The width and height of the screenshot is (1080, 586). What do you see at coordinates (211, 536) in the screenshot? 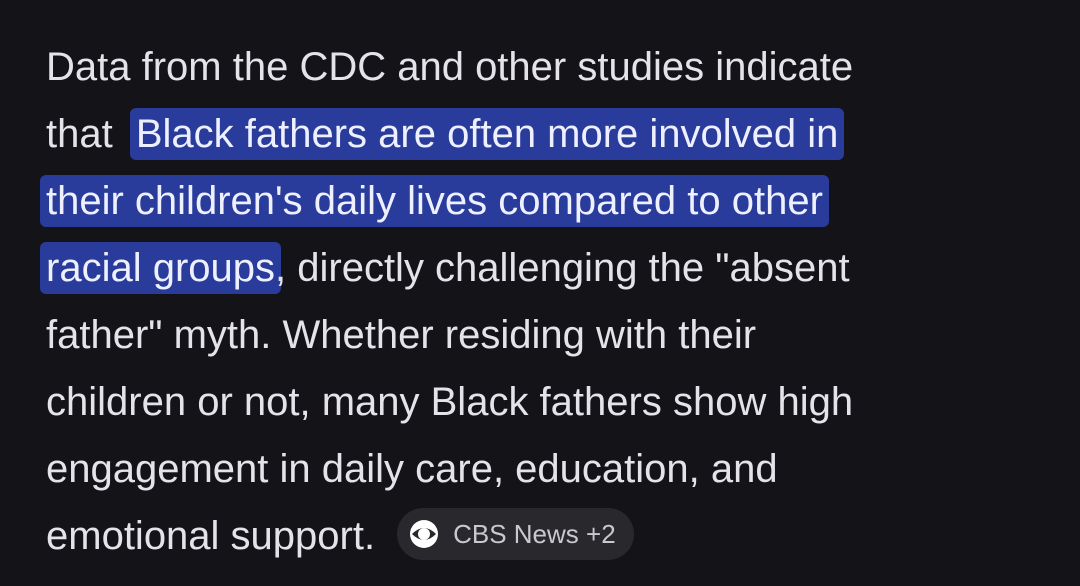
I see `text: emotional support.` at bounding box center [211, 536].